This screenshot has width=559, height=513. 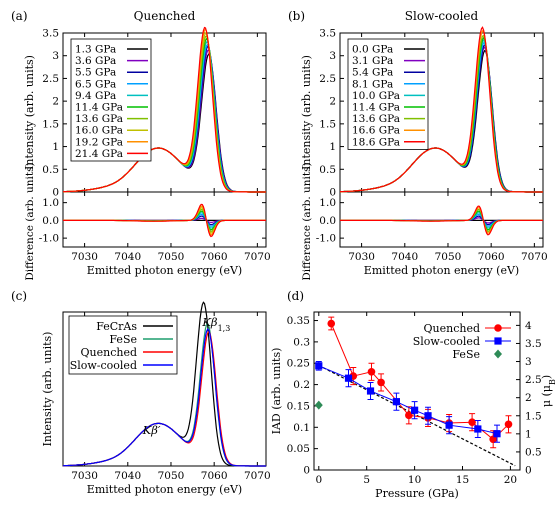 I want to click on panel-2-xlabel: Emitted photon energy (eV), so click(x=164, y=489).